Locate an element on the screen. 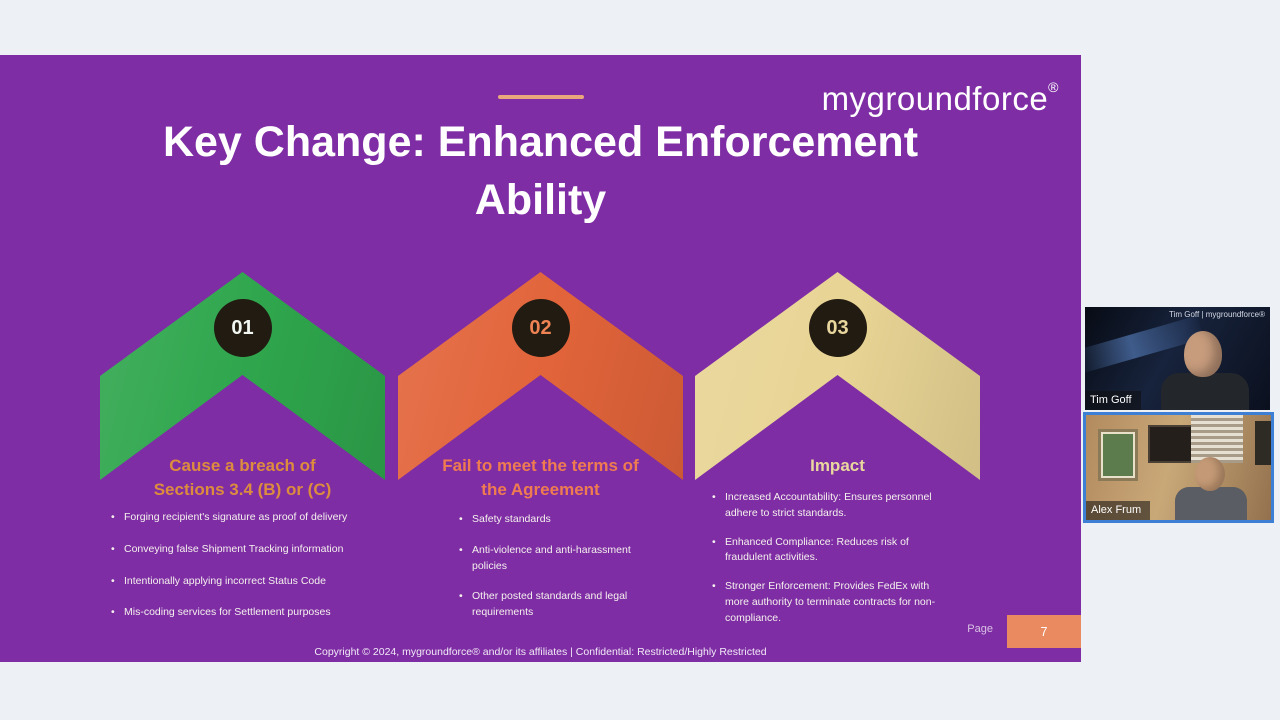 This screenshot has height=720, width=1280. brand-logo: mygroundforce® is located at coordinates (940, 98).